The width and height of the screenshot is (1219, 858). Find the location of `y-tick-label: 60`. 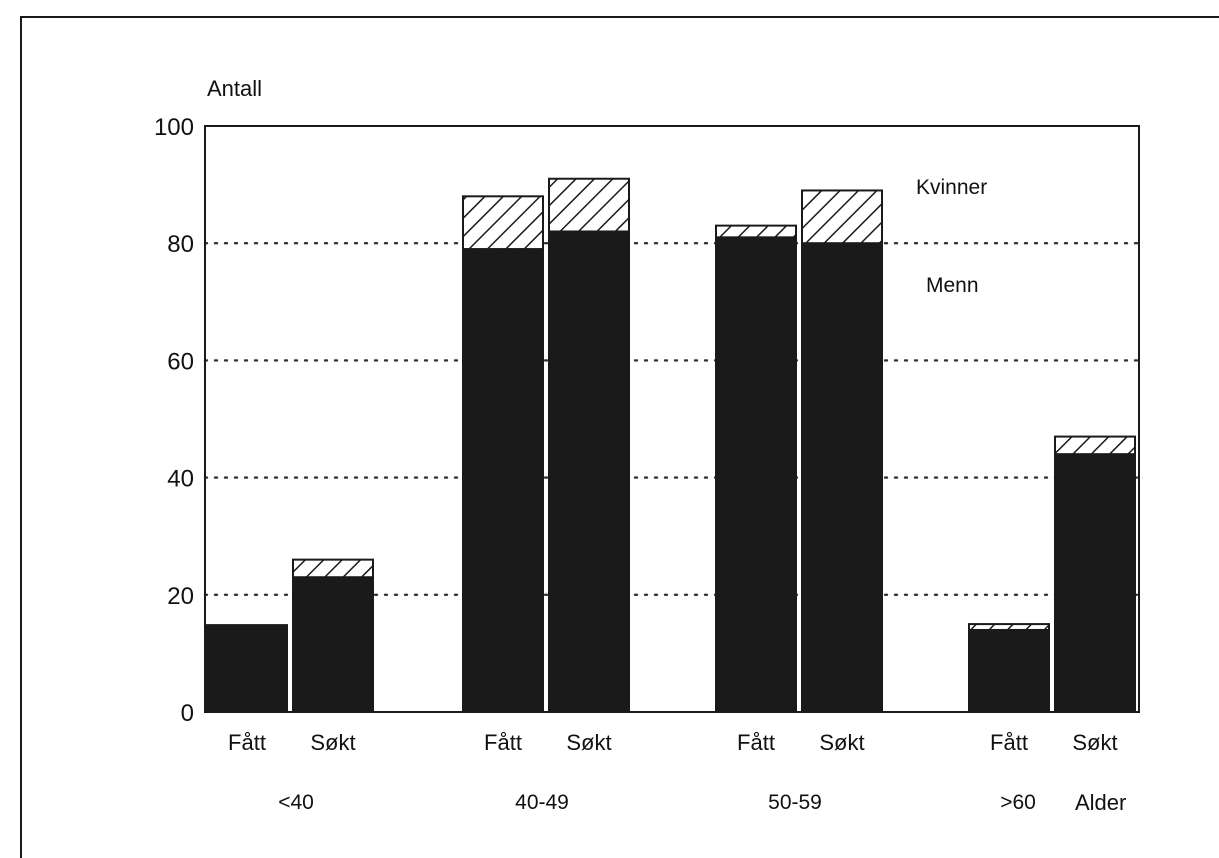

y-tick-label: 60 is located at coordinates (180, 361).